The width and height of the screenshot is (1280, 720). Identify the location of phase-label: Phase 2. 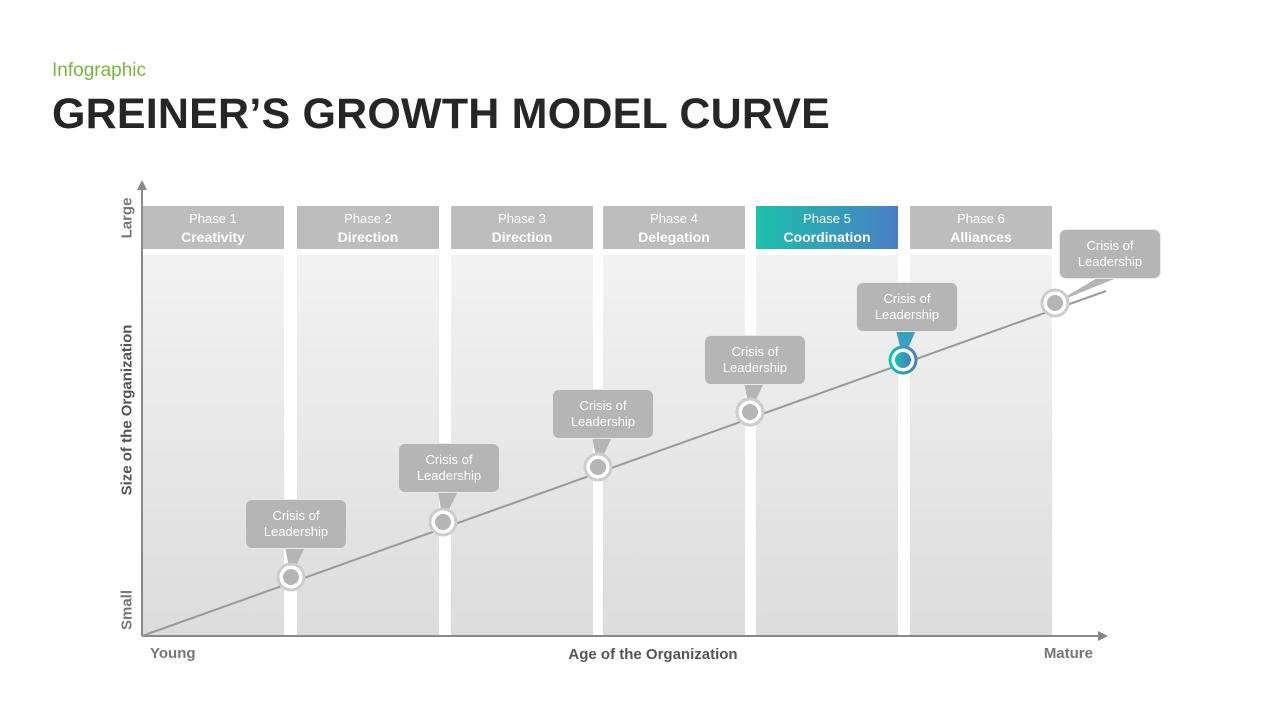
(368, 218).